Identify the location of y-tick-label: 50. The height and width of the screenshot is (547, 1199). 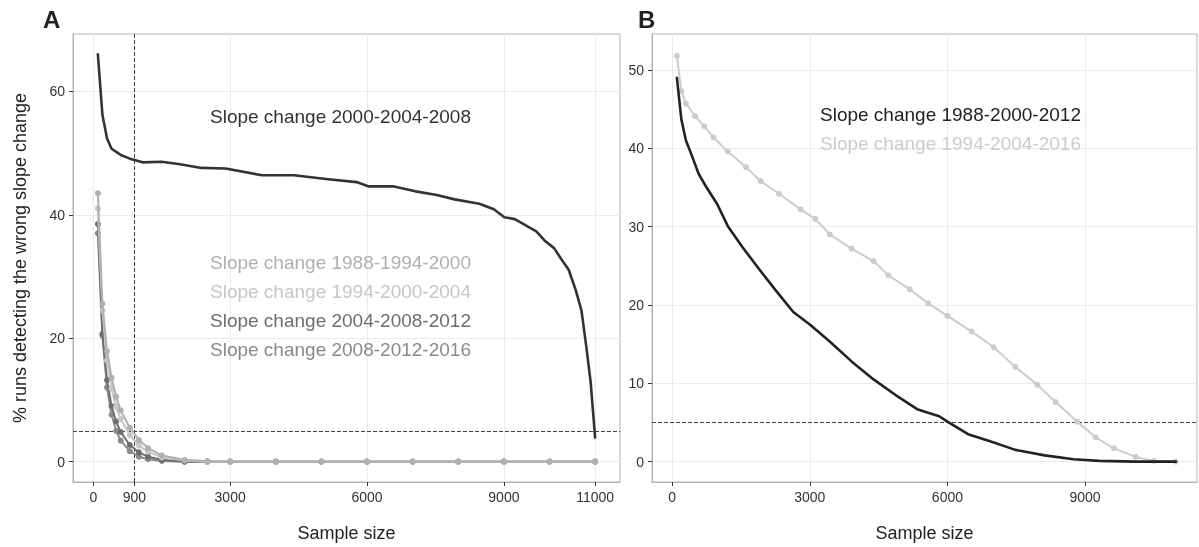
(636, 70).